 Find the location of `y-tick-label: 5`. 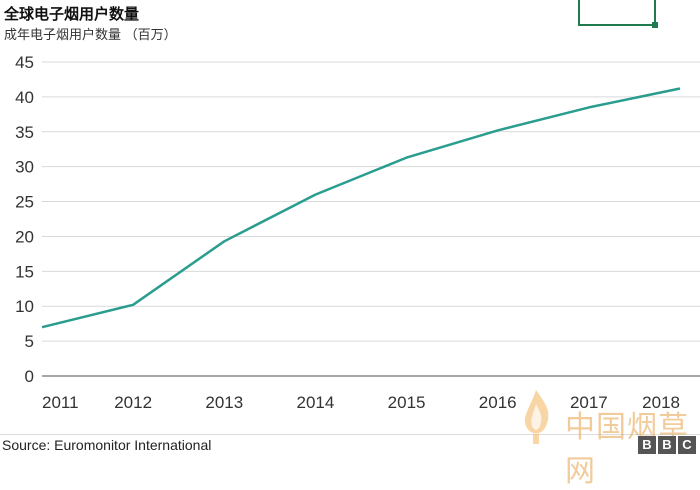

y-tick-label: 5 is located at coordinates (29, 341).